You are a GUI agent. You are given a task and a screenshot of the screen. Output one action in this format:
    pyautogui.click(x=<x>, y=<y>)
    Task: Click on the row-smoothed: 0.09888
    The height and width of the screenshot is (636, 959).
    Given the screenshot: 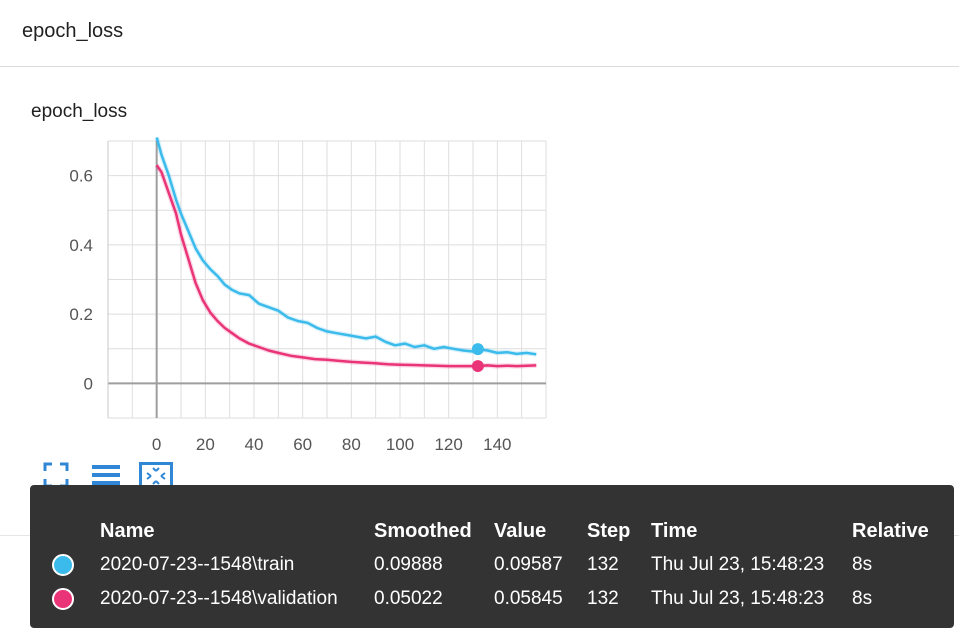 What is the action you would take?
    pyautogui.click(x=408, y=564)
    